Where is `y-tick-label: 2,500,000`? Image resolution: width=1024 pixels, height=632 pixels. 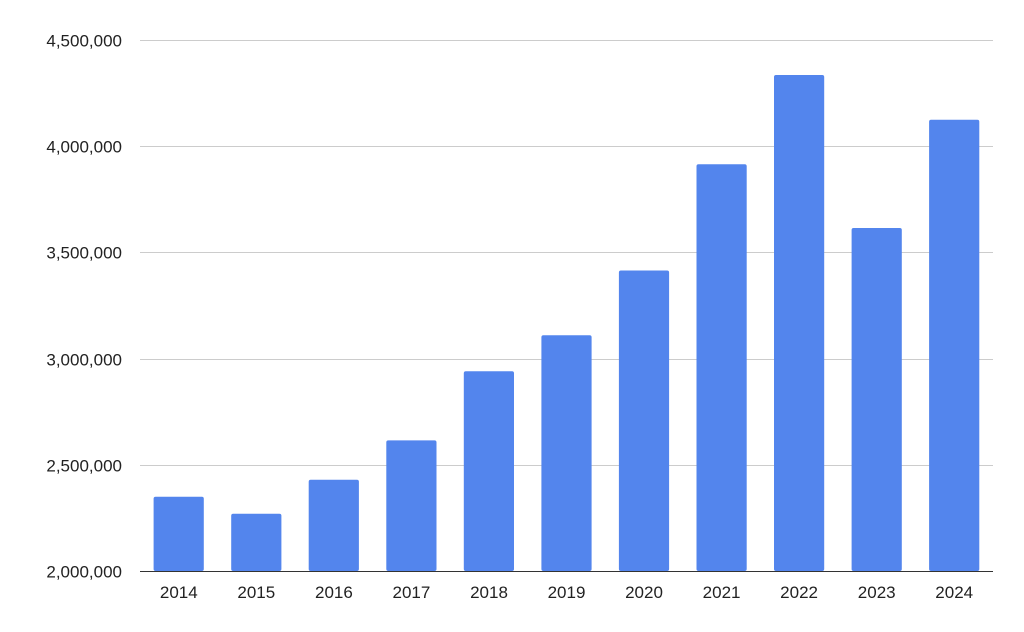 y-tick-label: 2,500,000 is located at coordinates (84, 466).